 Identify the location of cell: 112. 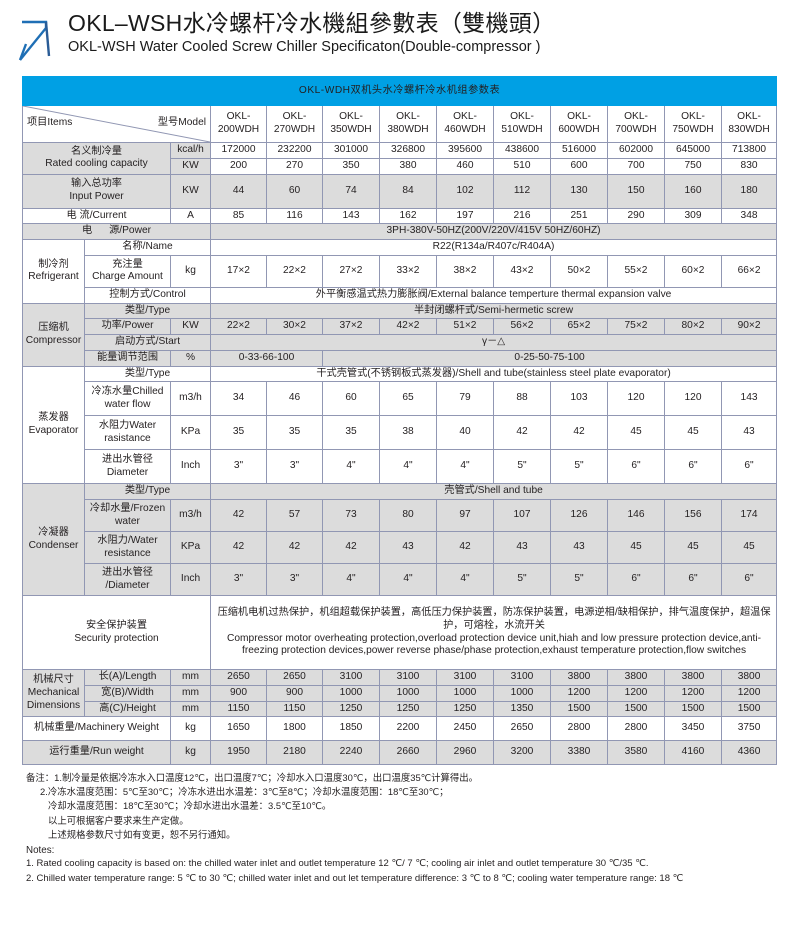
(522, 191).